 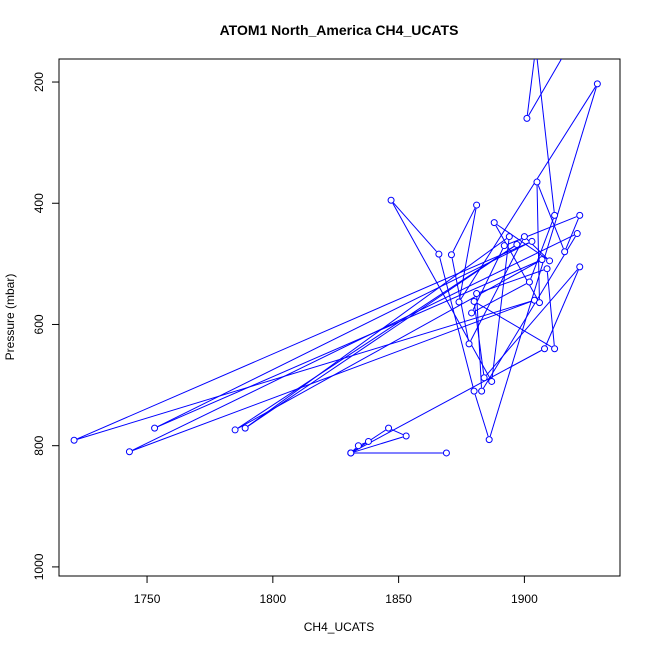 What do you see at coordinates (398, 599) in the screenshot?
I see `x-tick-label: 1850` at bounding box center [398, 599].